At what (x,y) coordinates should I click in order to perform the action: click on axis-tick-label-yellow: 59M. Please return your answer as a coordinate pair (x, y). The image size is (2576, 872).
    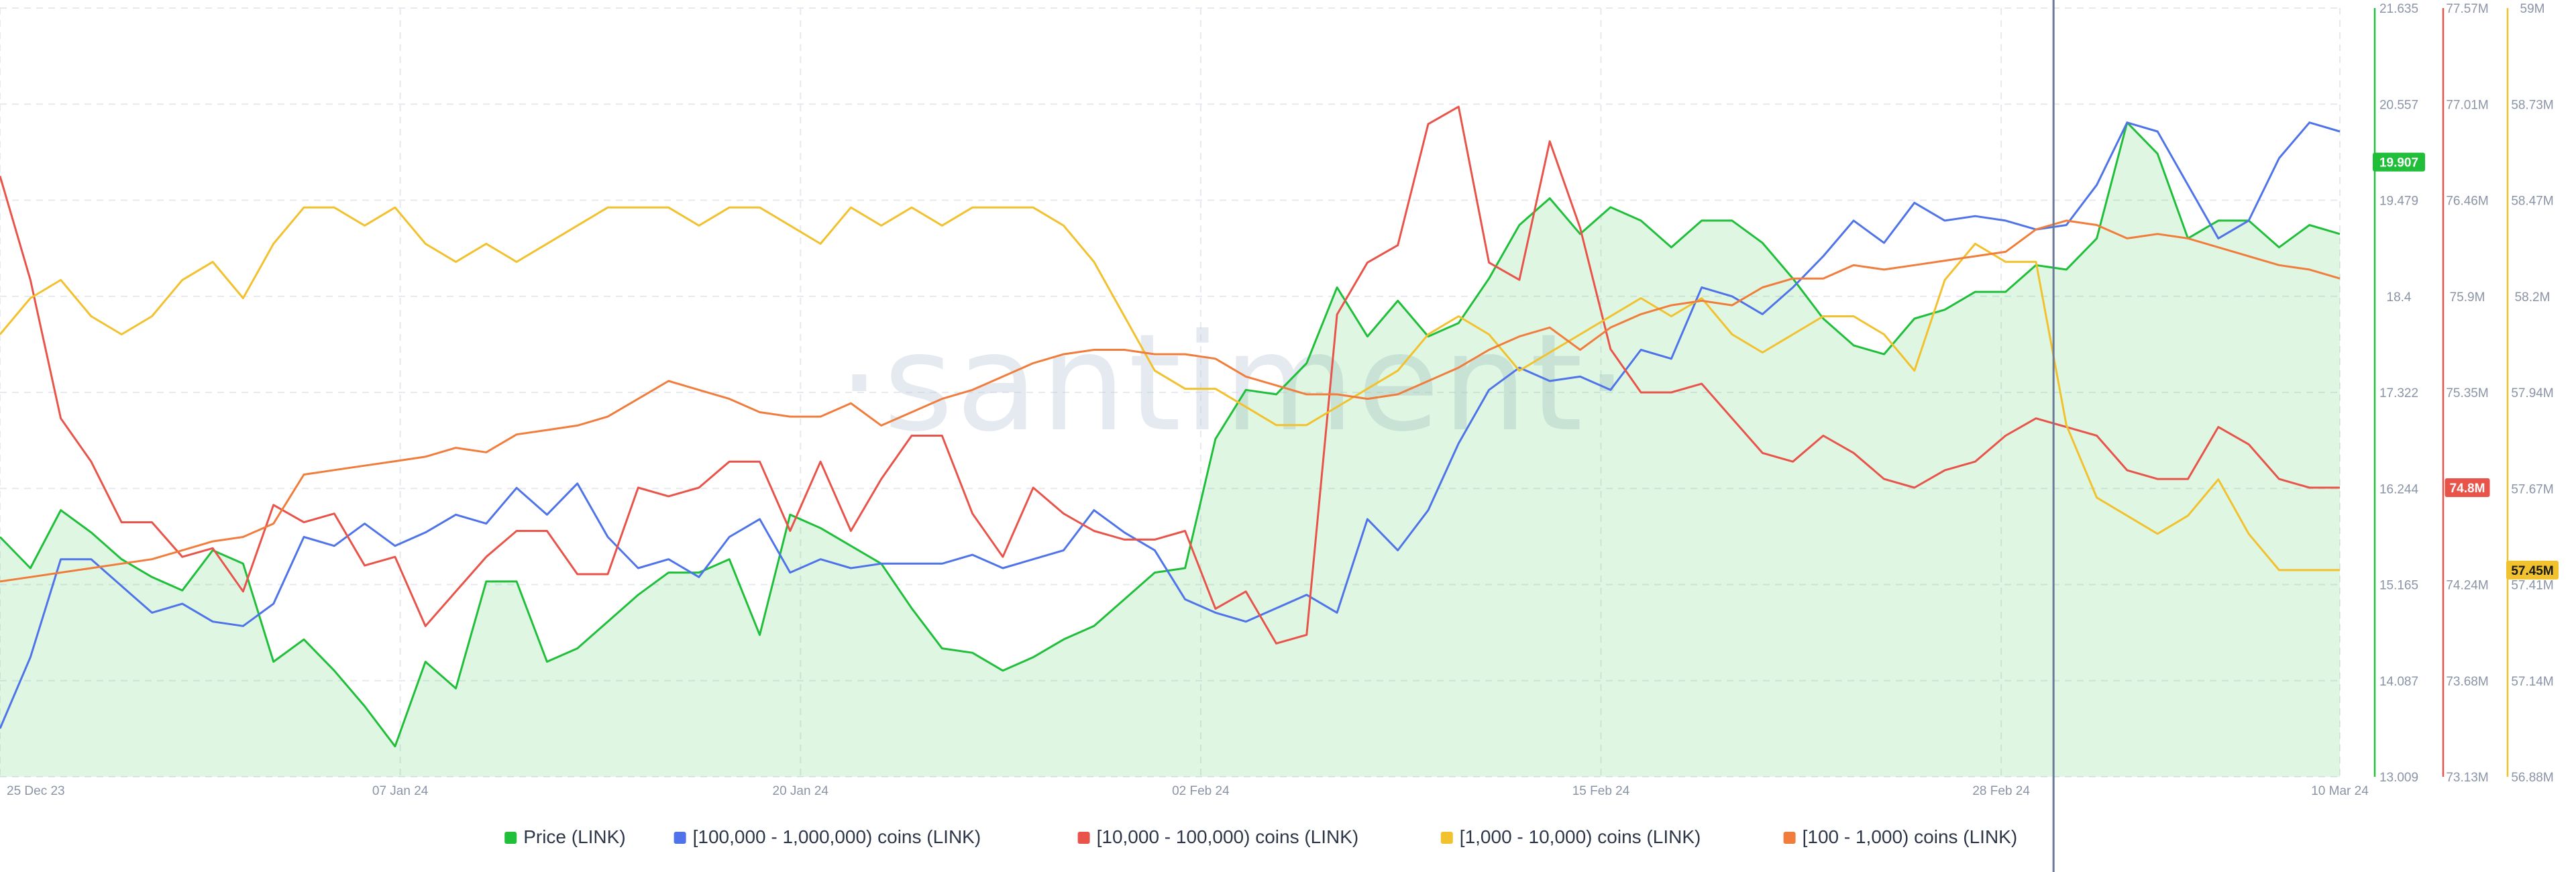
    Looking at the image, I should click on (2532, 9).